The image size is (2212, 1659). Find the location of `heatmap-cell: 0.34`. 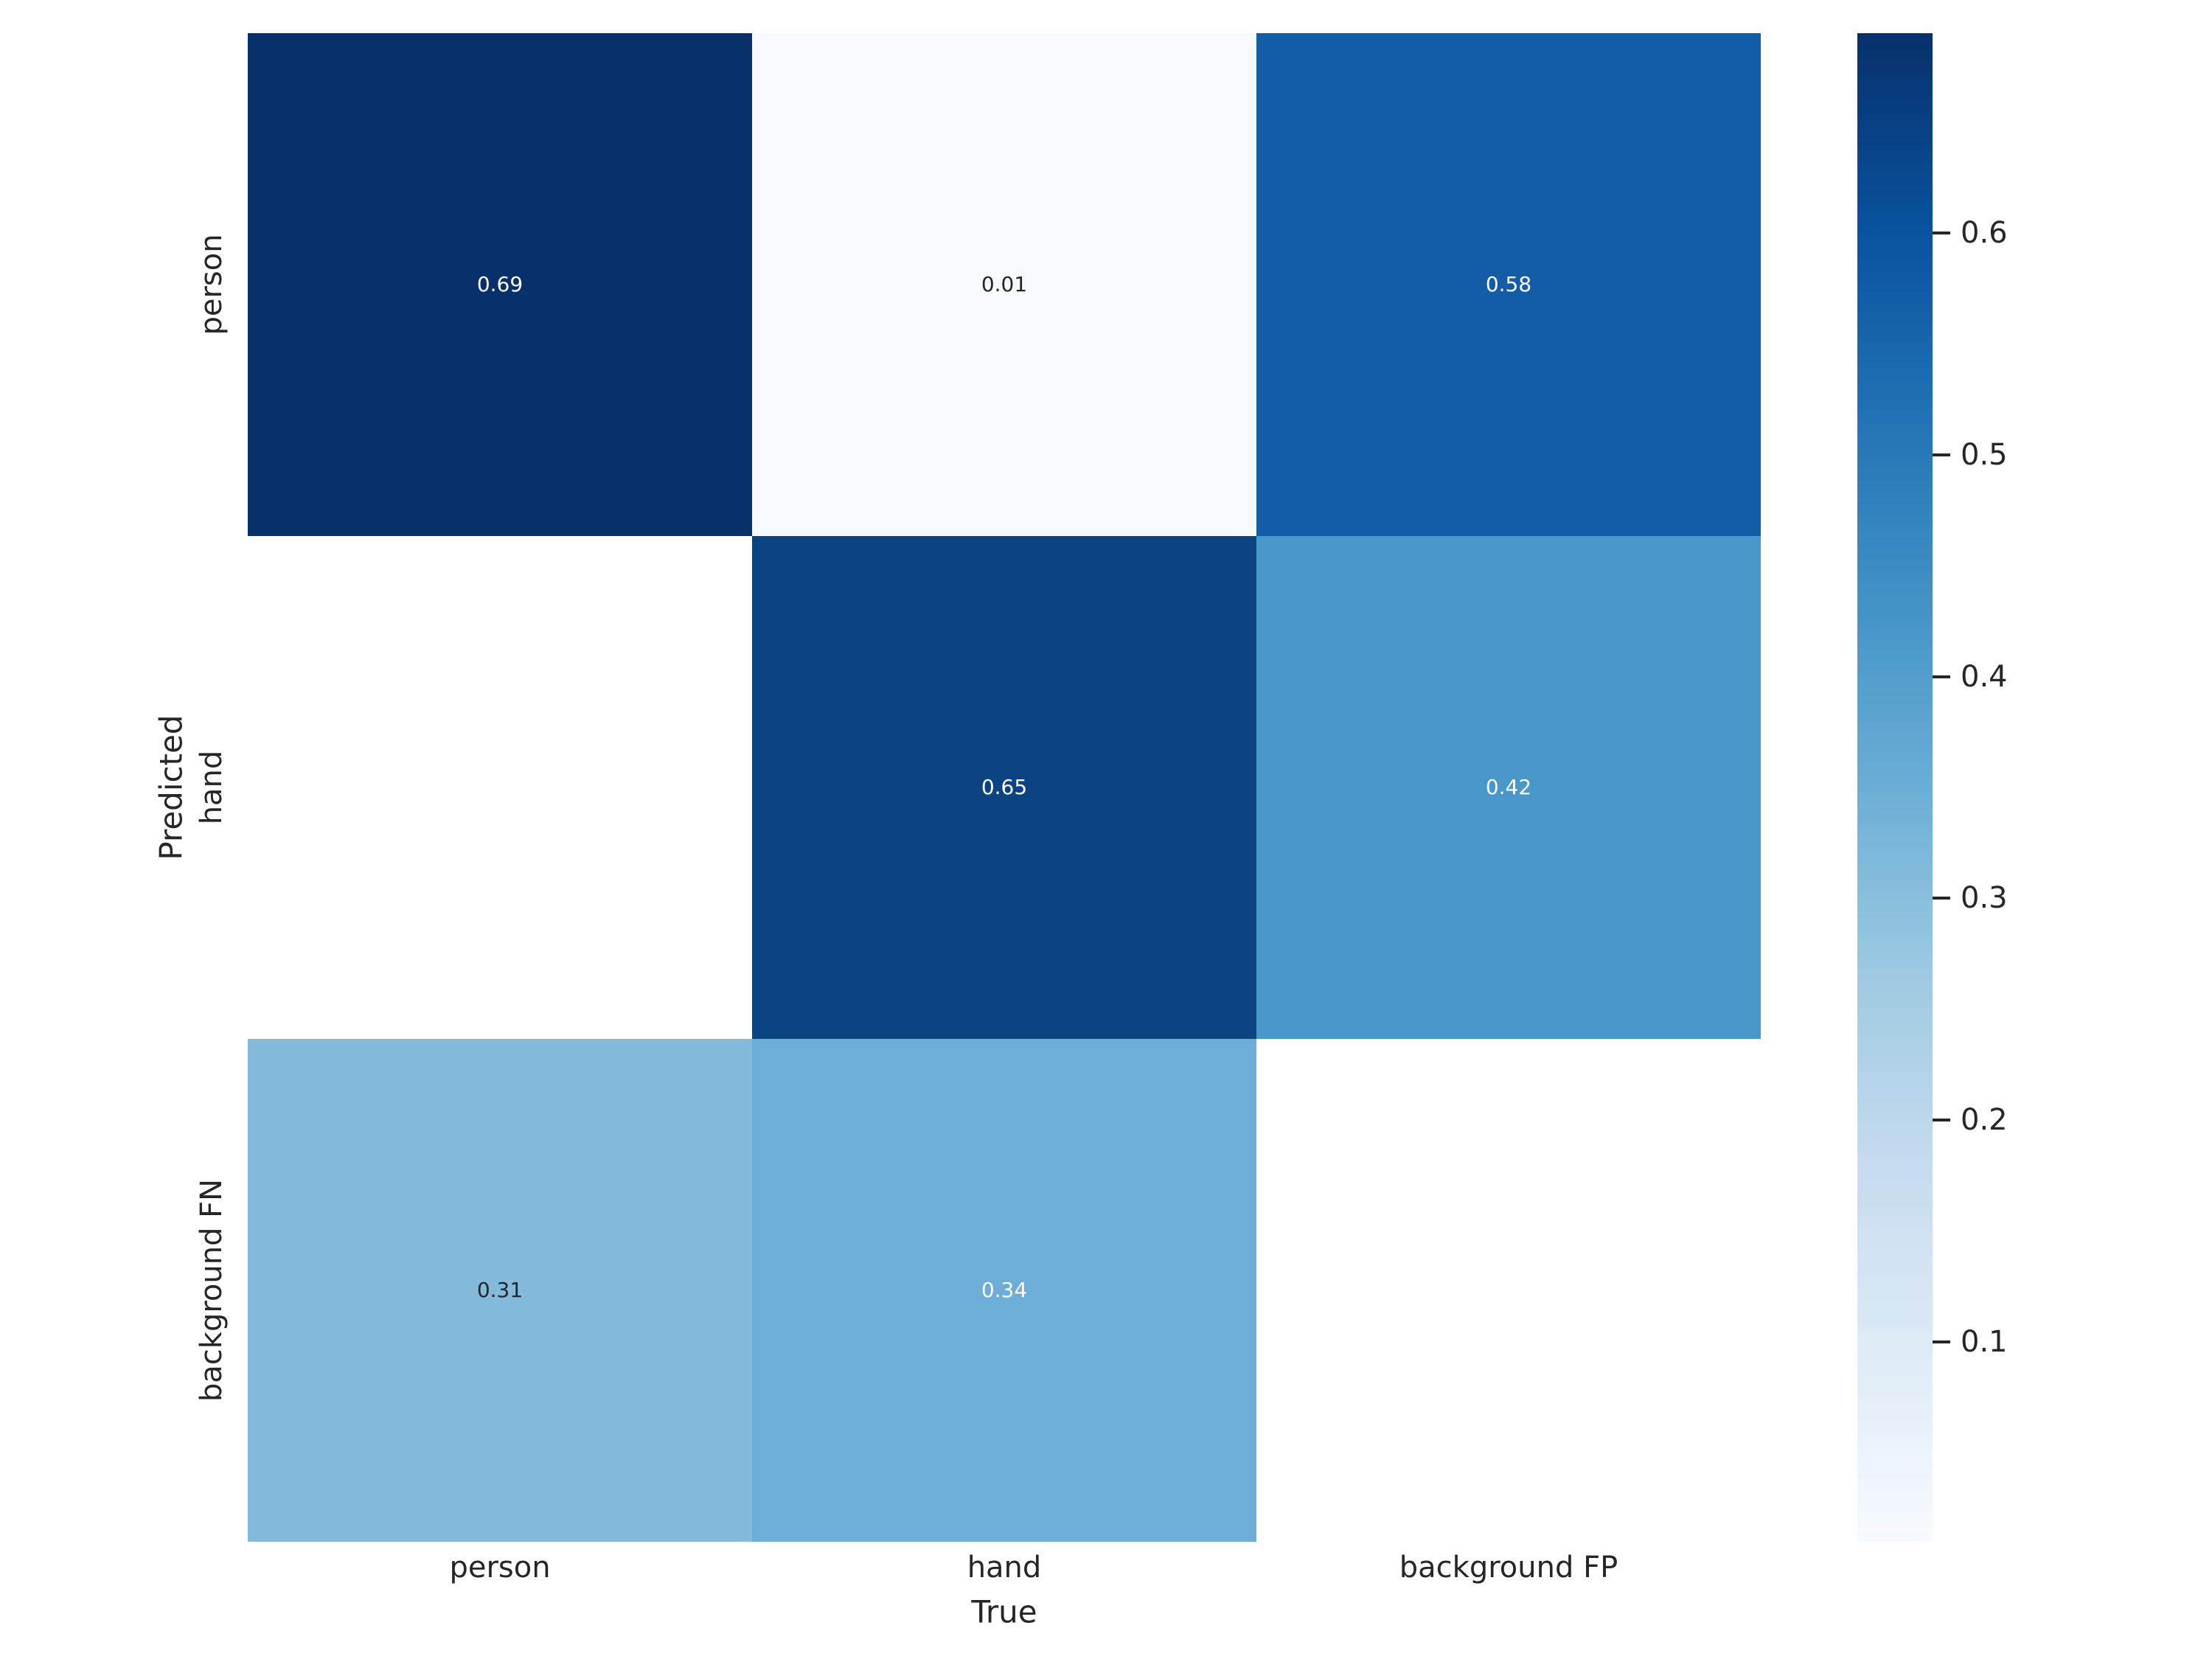

heatmap-cell: 0.34 is located at coordinates (1004, 1290).